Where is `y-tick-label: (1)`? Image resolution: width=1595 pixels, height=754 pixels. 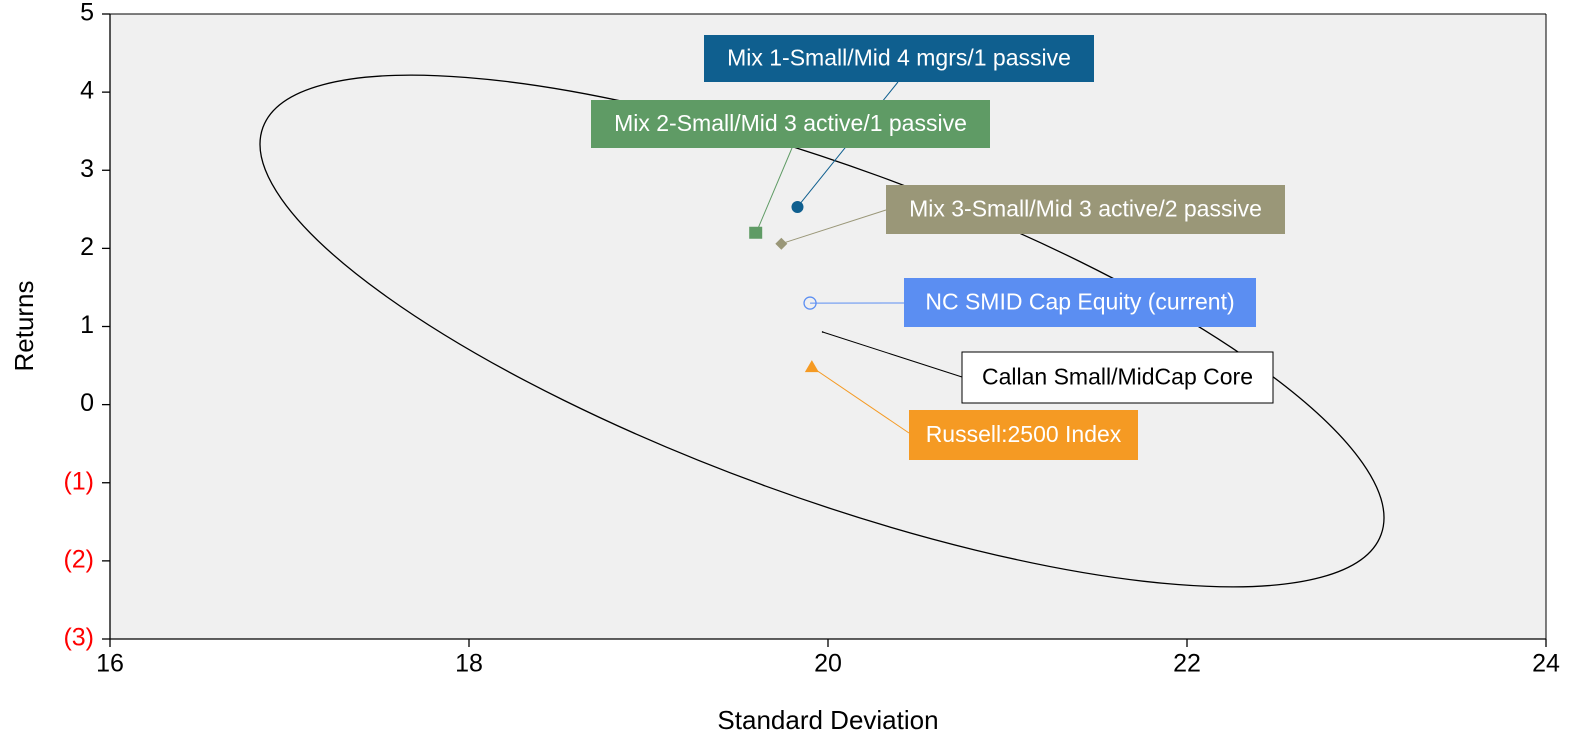
y-tick-label: (1) is located at coordinates (78, 481).